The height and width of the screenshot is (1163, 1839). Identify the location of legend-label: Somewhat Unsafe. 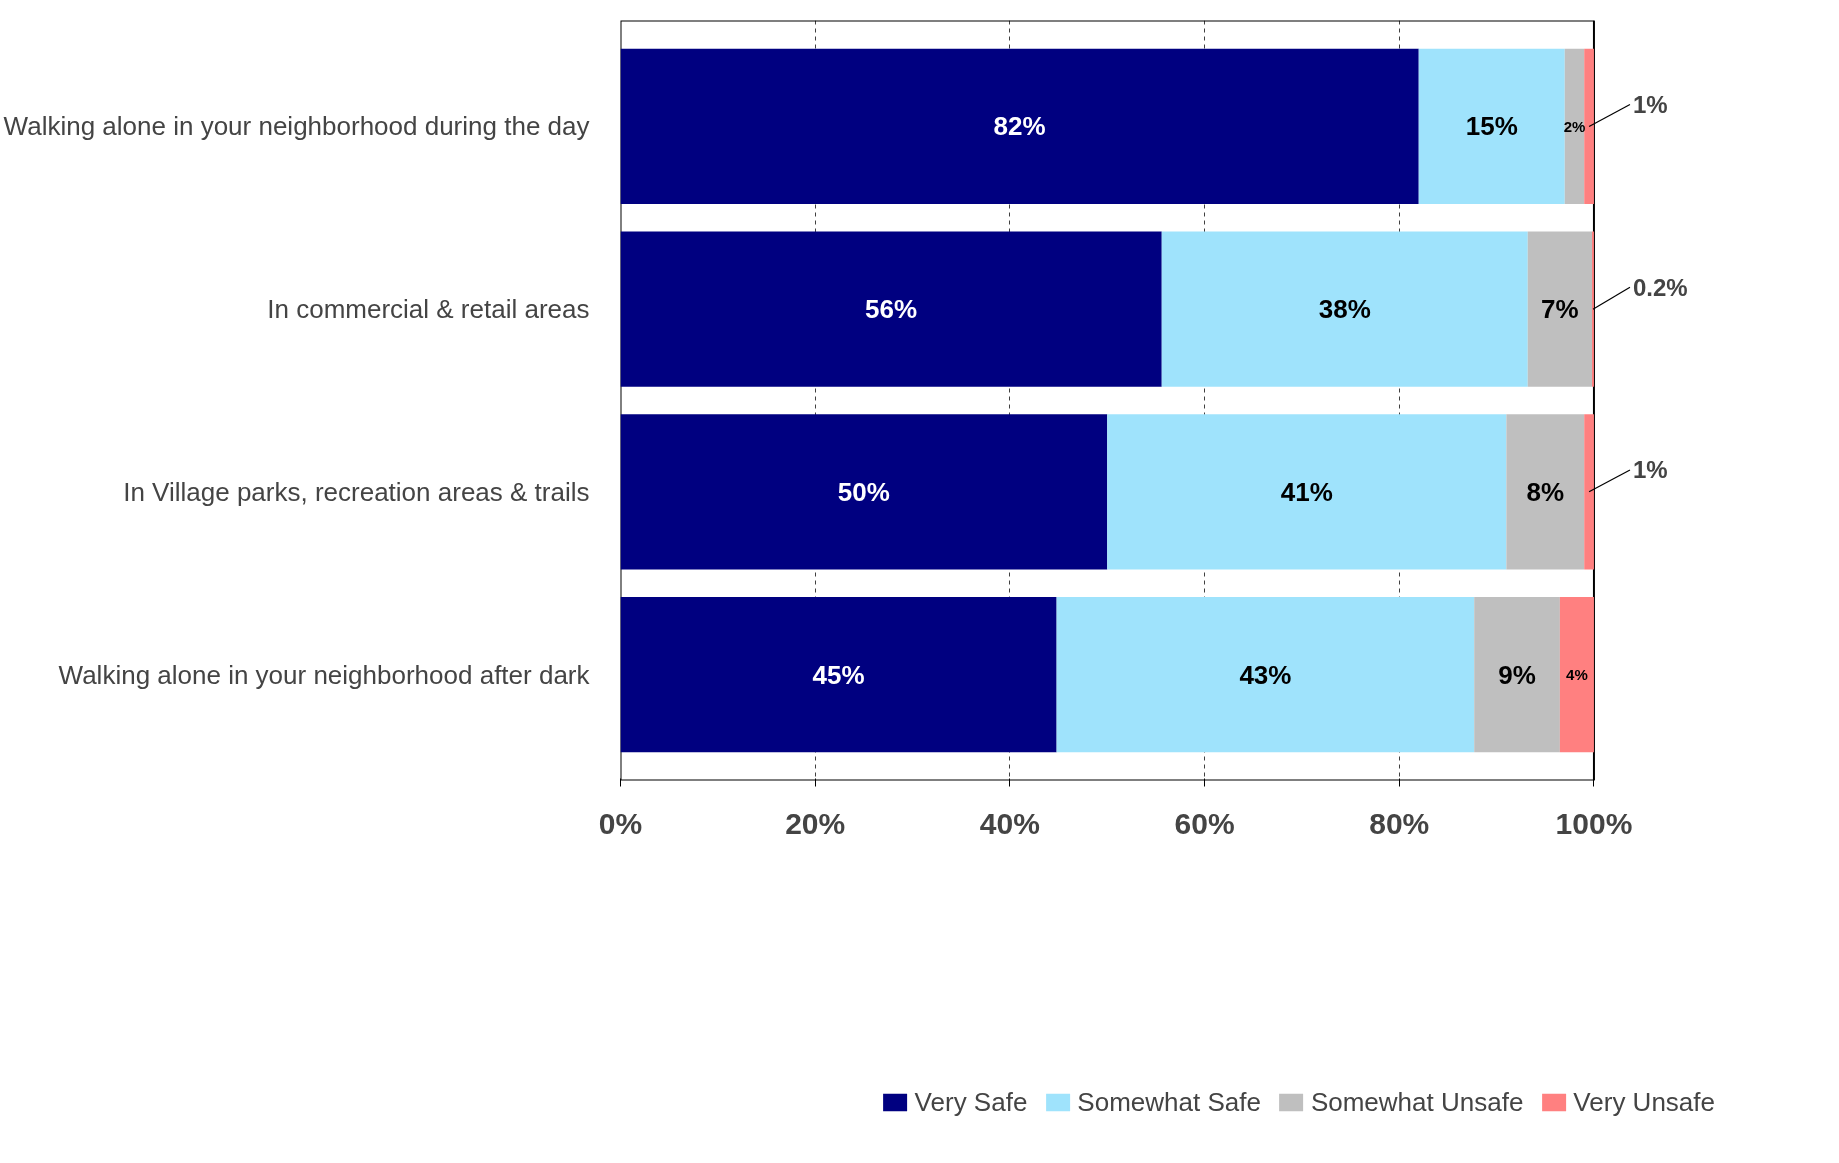
(1417, 1102).